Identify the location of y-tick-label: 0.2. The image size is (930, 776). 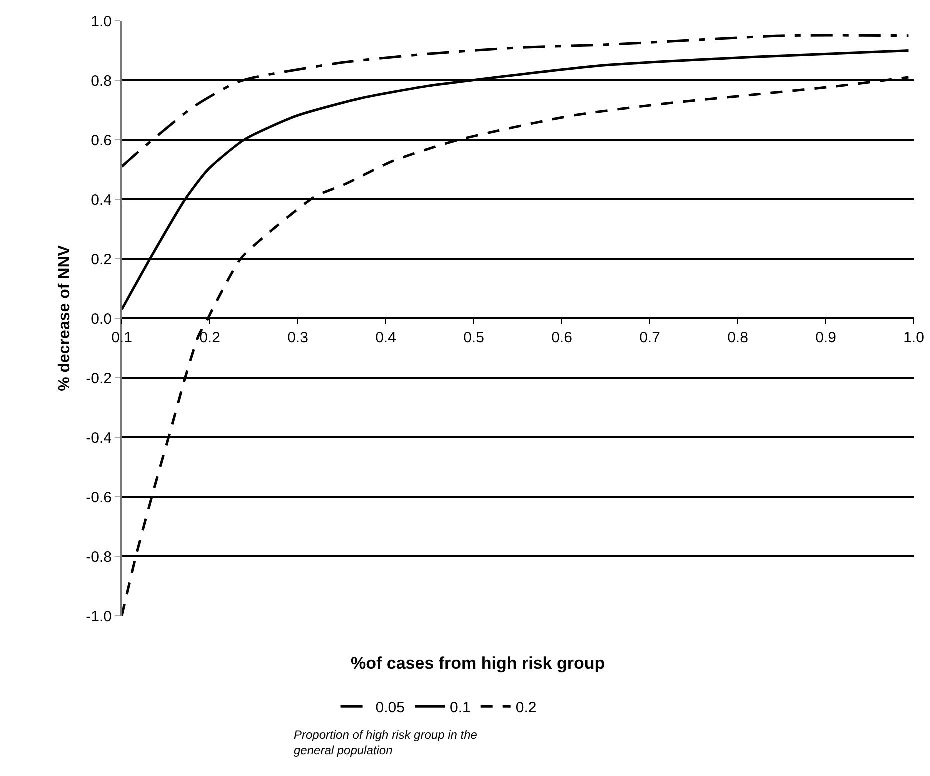
(101, 259).